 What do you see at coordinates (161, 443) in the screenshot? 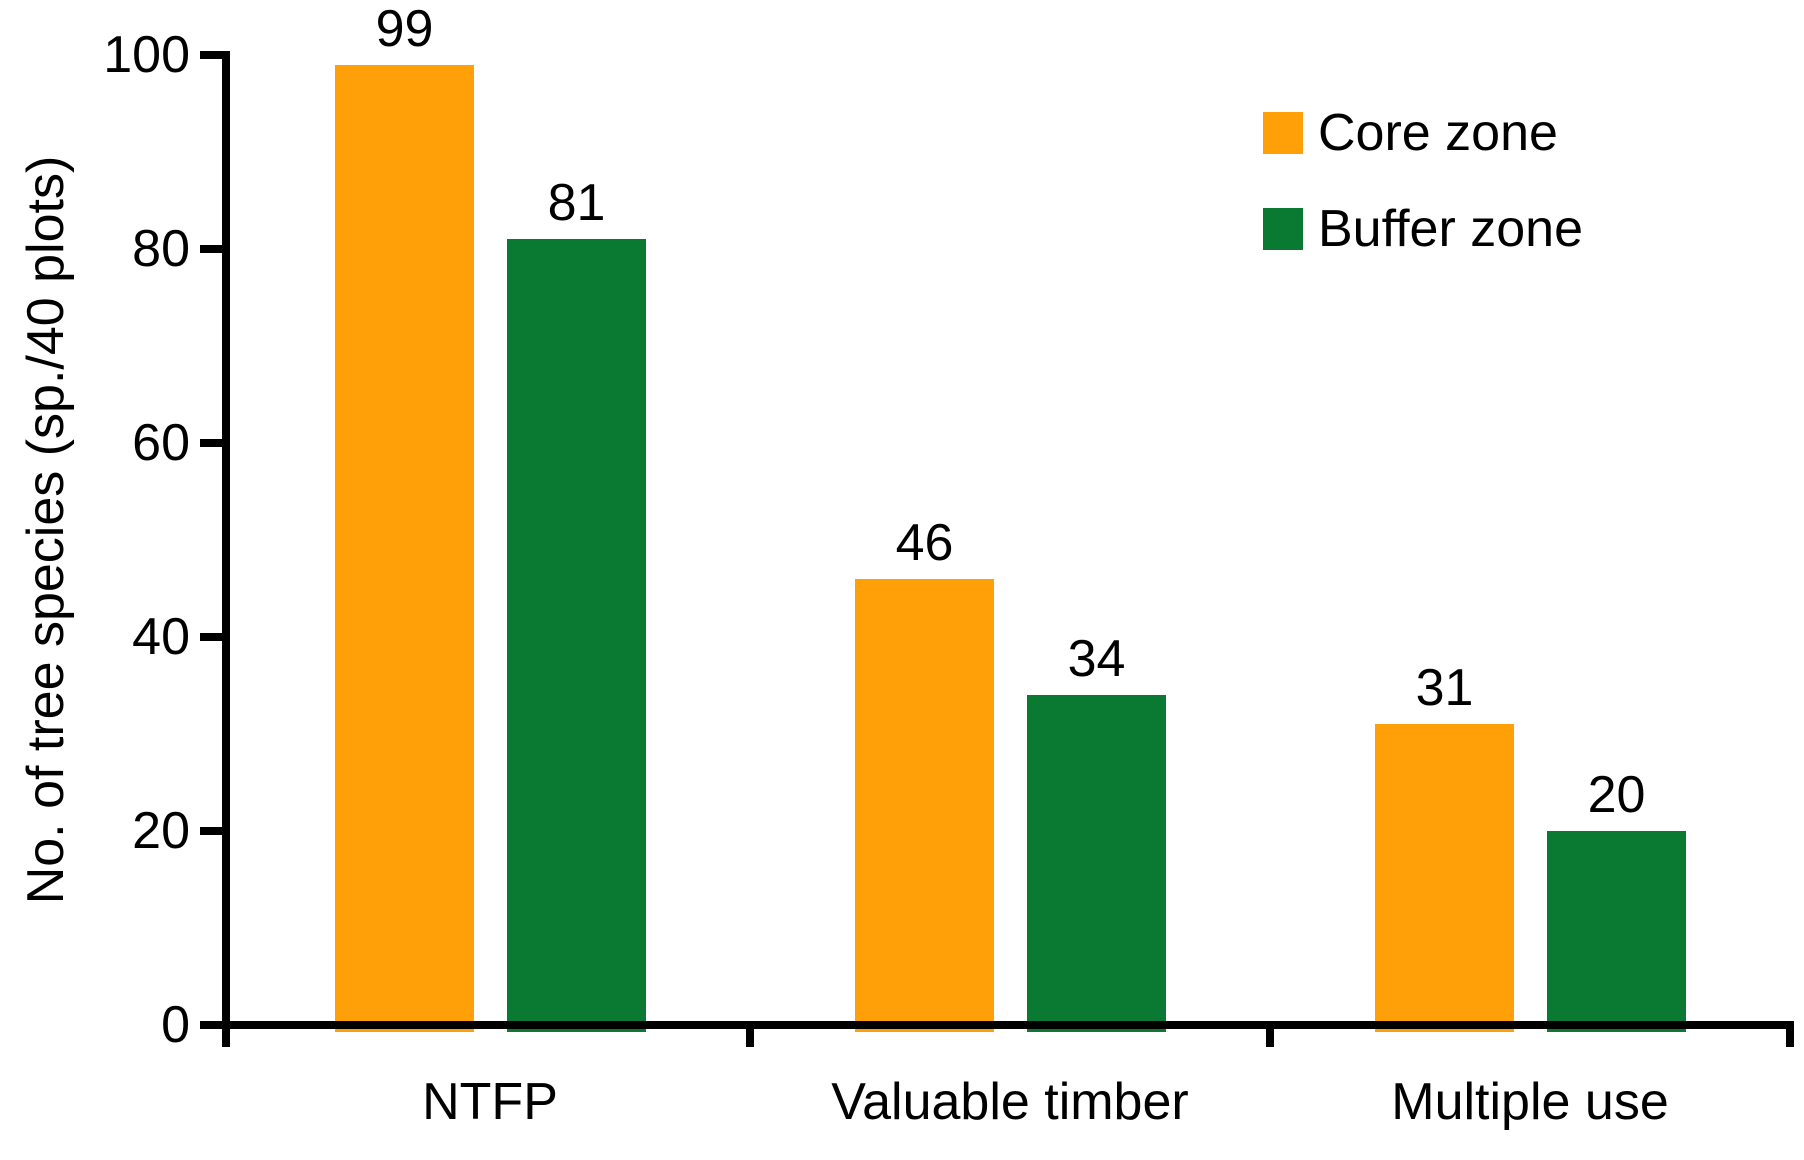
I see `y-tick-label-60: 60` at bounding box center [161, 443].